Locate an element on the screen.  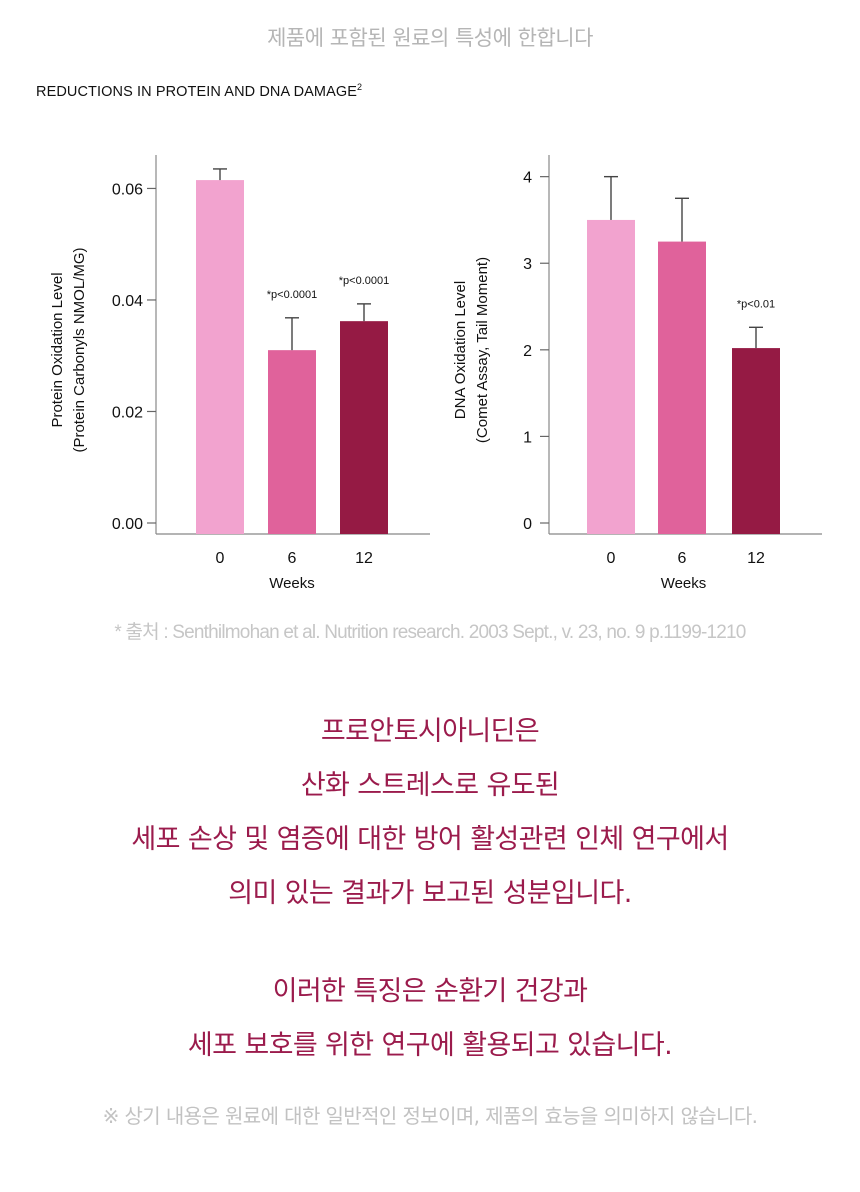
description-line: 산화 스트레스로 유도된 is located at coordinates (430, 785).